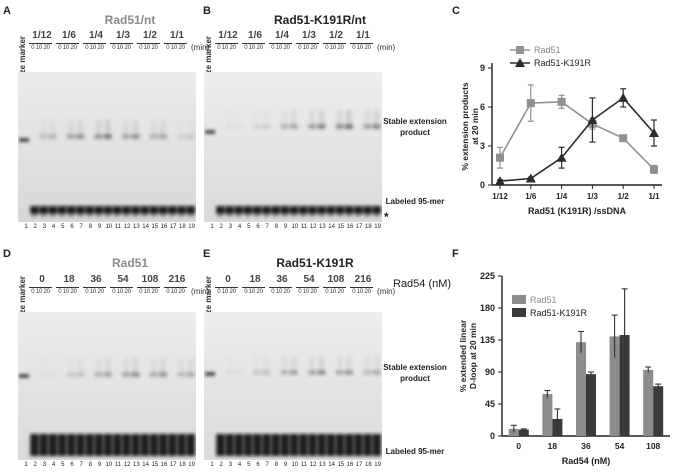 The width and height of the screenshot is (683, 475). Describe the element at coordinates (123, 279) in the screenshot. I see `group-label: 54` at that location.